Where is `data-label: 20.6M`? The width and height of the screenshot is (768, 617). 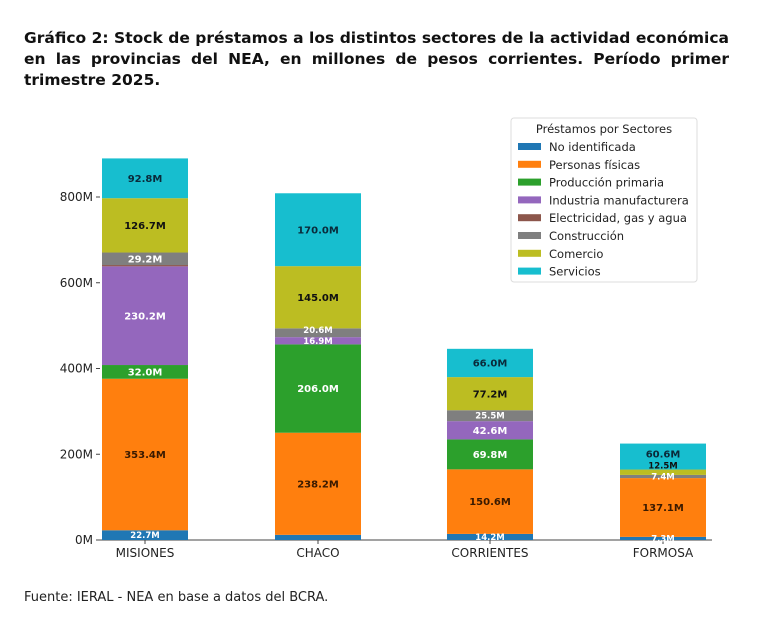
data-label: 20.6M is located at coordinates (317, 331).